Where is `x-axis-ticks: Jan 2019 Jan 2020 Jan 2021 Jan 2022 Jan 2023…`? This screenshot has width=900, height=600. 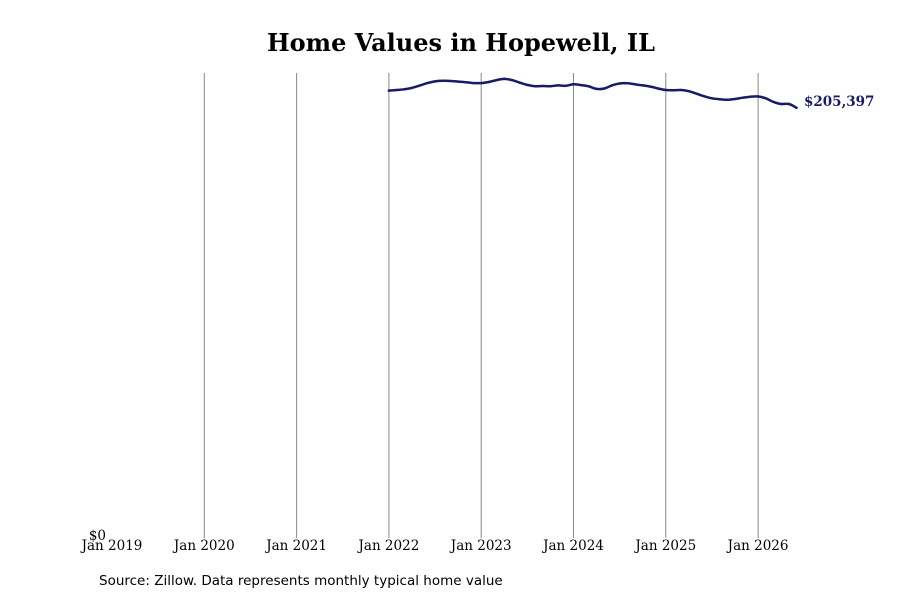
x-axis-ticks: Jan 2019 Jan 2020 Jan 2021 Jan 2022 Jan 2023… is located at coordinates (434, 546).